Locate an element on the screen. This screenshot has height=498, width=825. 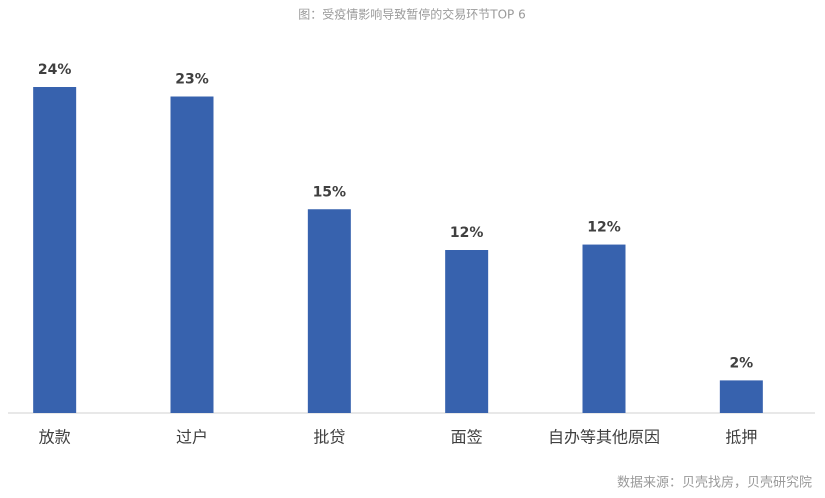
data-label: 15% is located at coordinates (330, 192).